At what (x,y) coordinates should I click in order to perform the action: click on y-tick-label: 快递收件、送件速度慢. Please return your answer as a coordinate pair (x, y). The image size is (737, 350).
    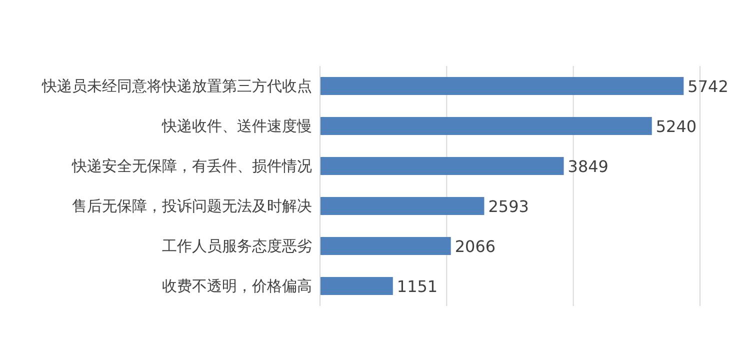
    Looking at the image, I should click on (236, 126).